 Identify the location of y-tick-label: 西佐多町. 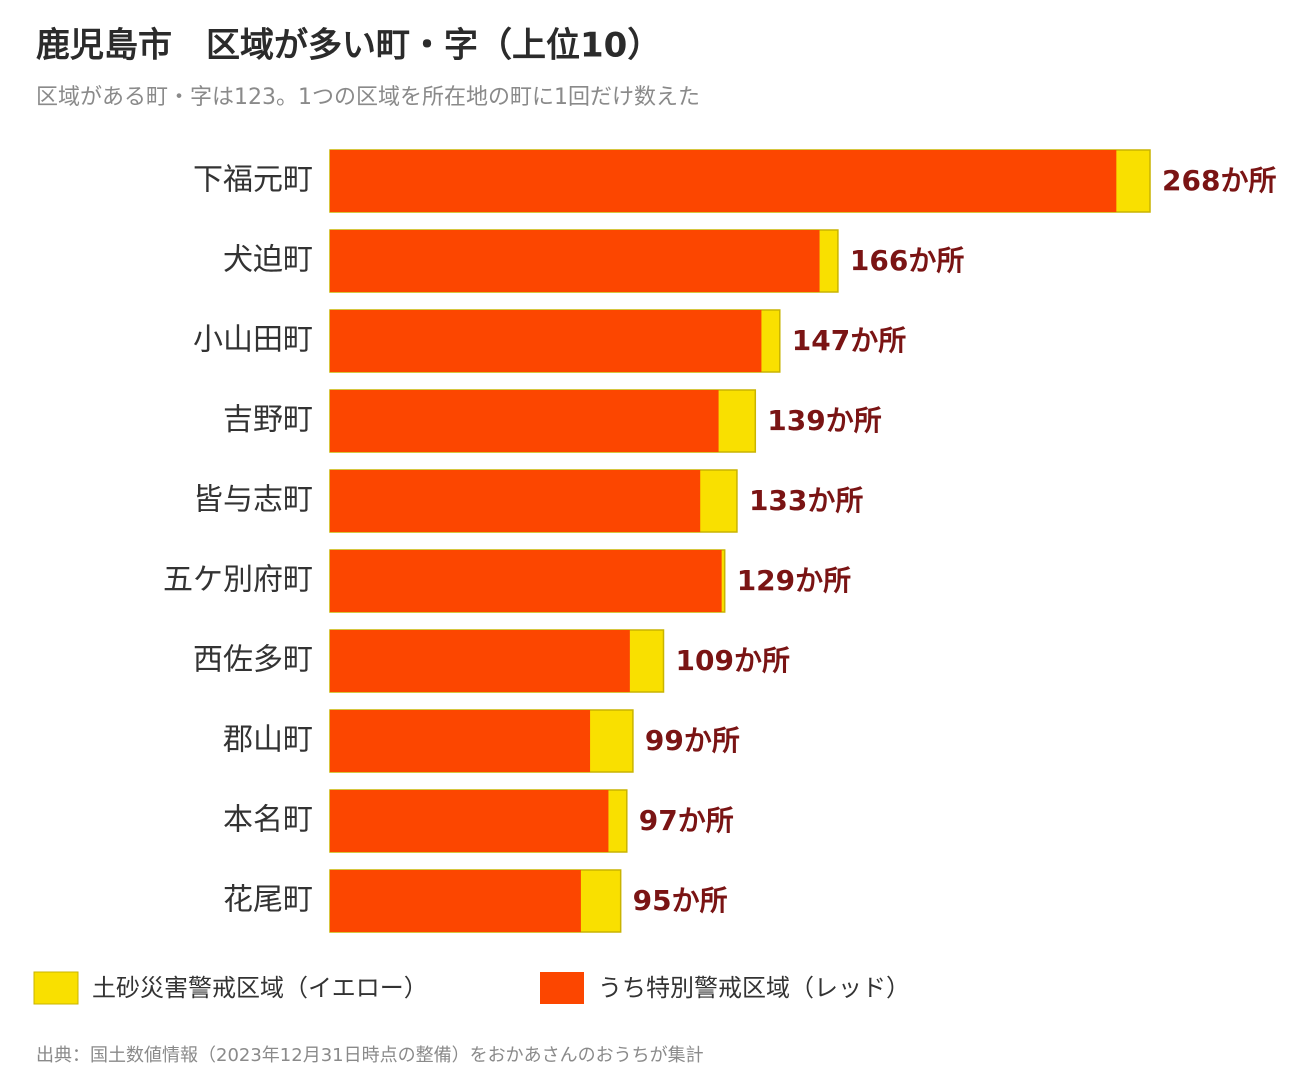
(253, 660).